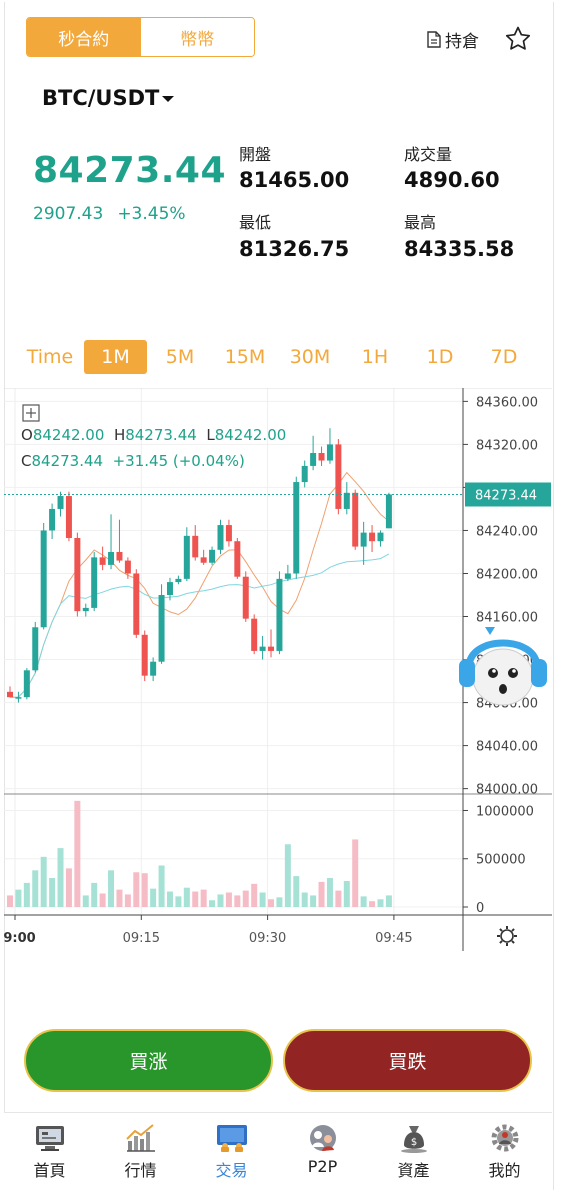 Image resolution: width=561 pixels, height=1194 pixels. I want to click on time-tick-label: 09:00, so click(20, 938).